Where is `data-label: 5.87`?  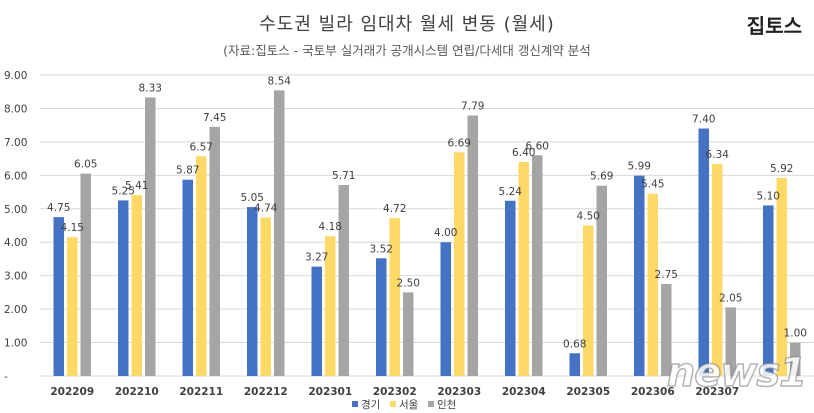
data-label: 5.87 is located at coordinates (187, 171).